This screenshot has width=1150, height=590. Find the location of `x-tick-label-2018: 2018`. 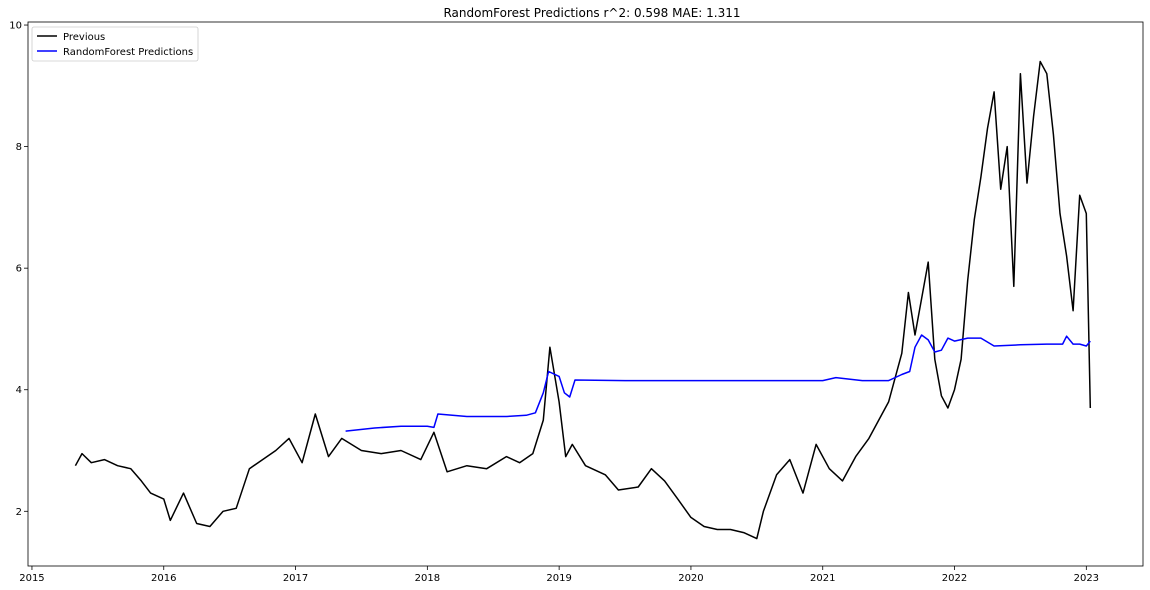

x-tick-label-2018: 2018 is located at coordinates (427, 578).